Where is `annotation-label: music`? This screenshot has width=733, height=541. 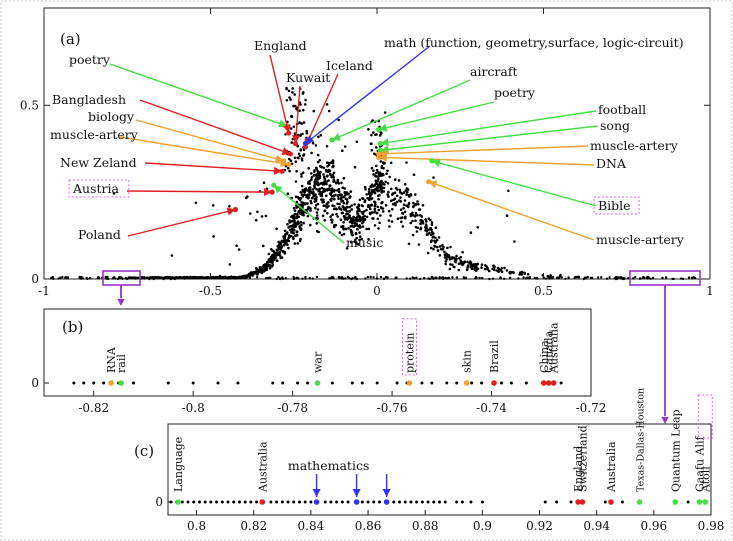 annotation-label: music is located at coordinates (364, 242).